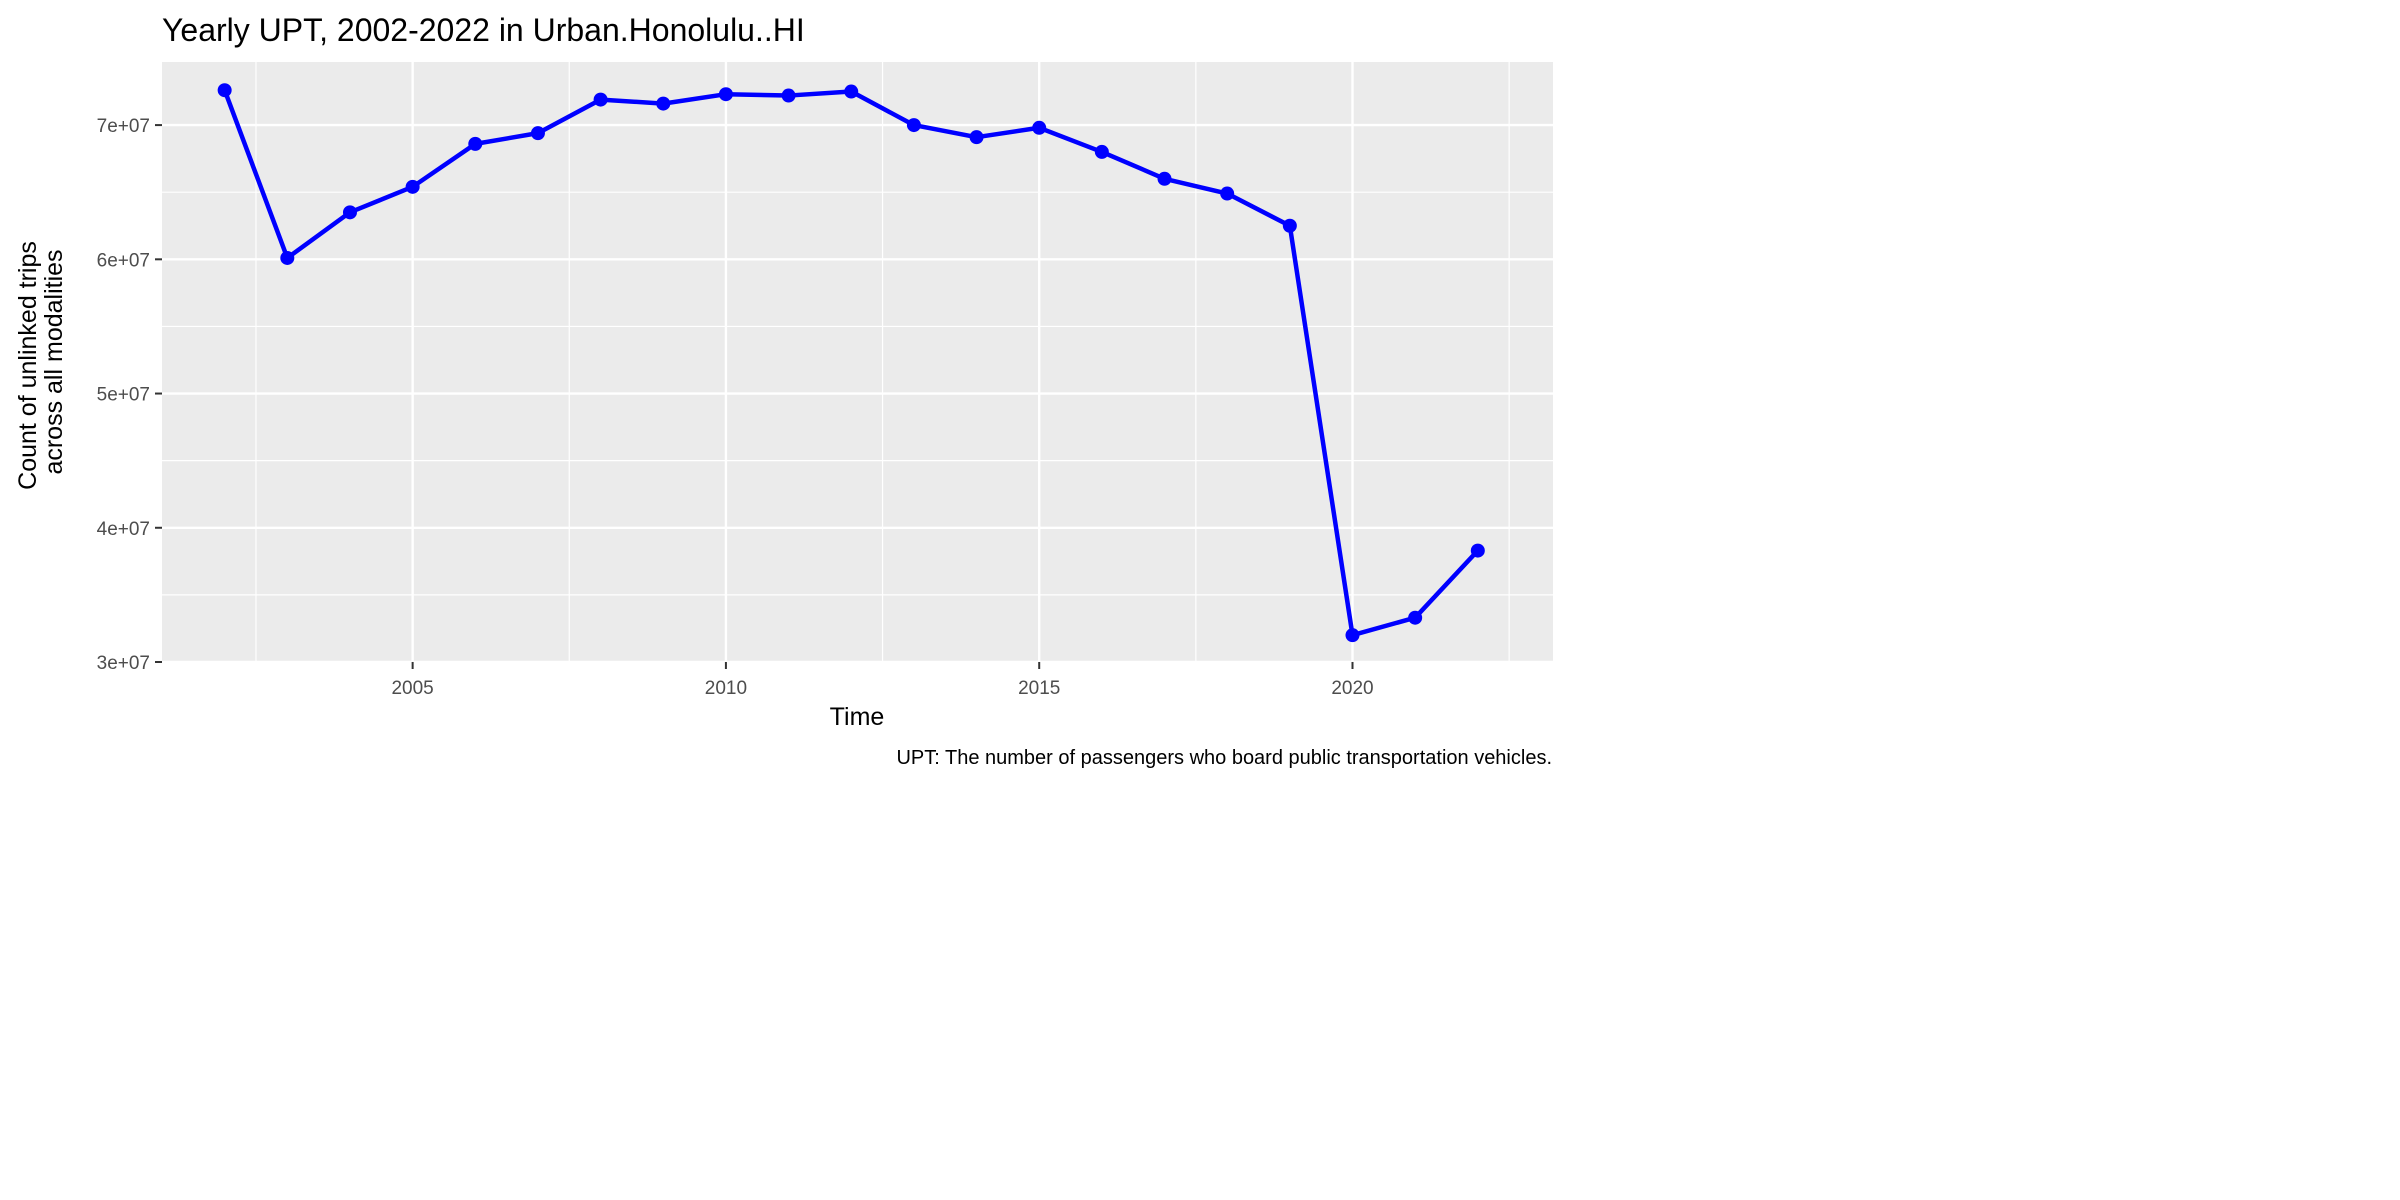 Image resolution: width=2400 pixels, height=1200 pixels. What do you see at coordinates (882, 688) in the screenshot?
I see `x-tick-labels: 2005 2010 2015 2020` at bounding box center [882, 688].